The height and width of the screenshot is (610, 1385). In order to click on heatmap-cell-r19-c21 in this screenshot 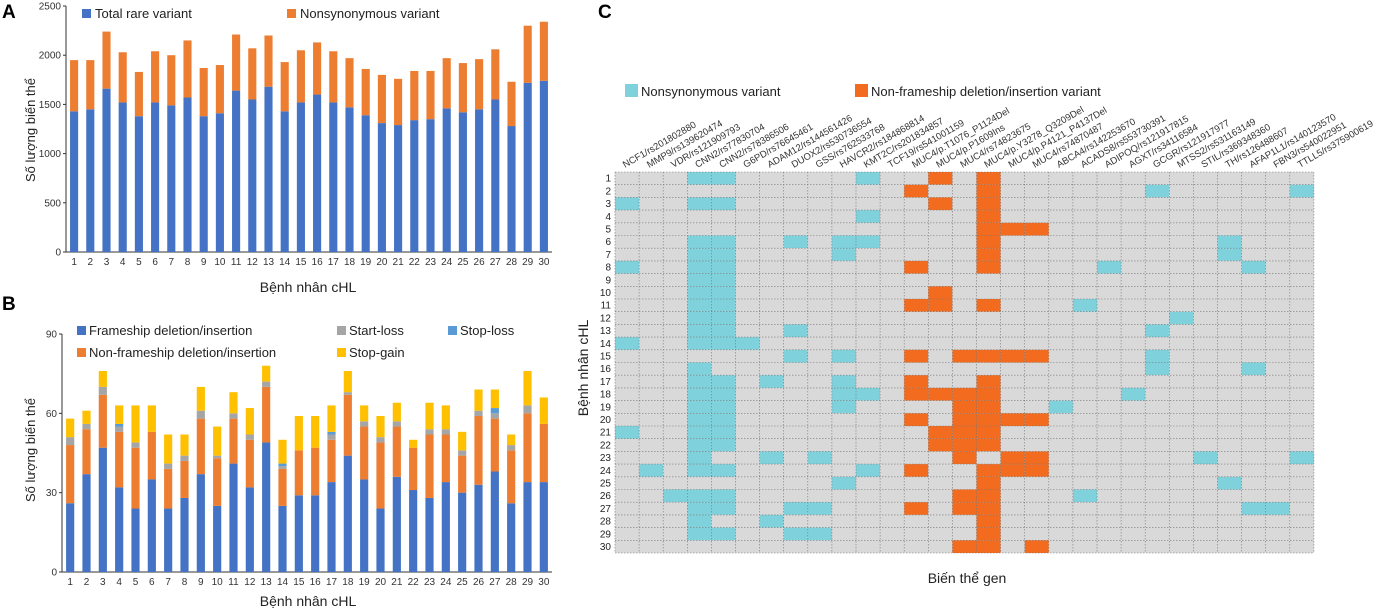, I will do `click(1109, 407)`.